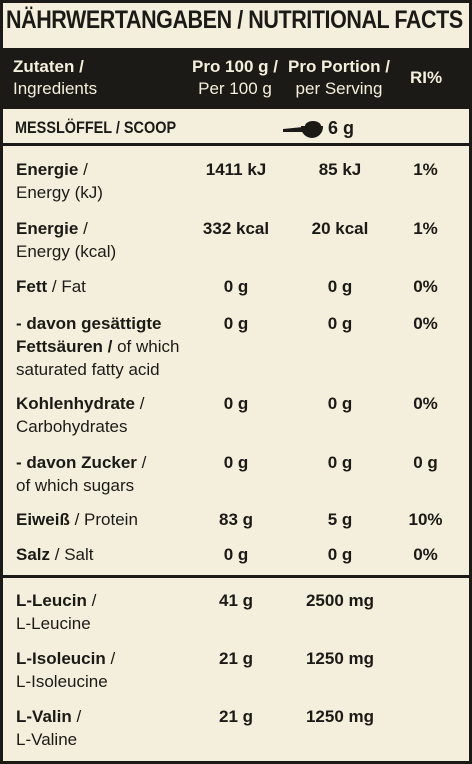 The width and height of the screenshot is (472, 764). What do you see at coordinates (55, 88) in the screenshot?
I see `header-ingredients-en: Ingredients` at bounding box center [55, 88].